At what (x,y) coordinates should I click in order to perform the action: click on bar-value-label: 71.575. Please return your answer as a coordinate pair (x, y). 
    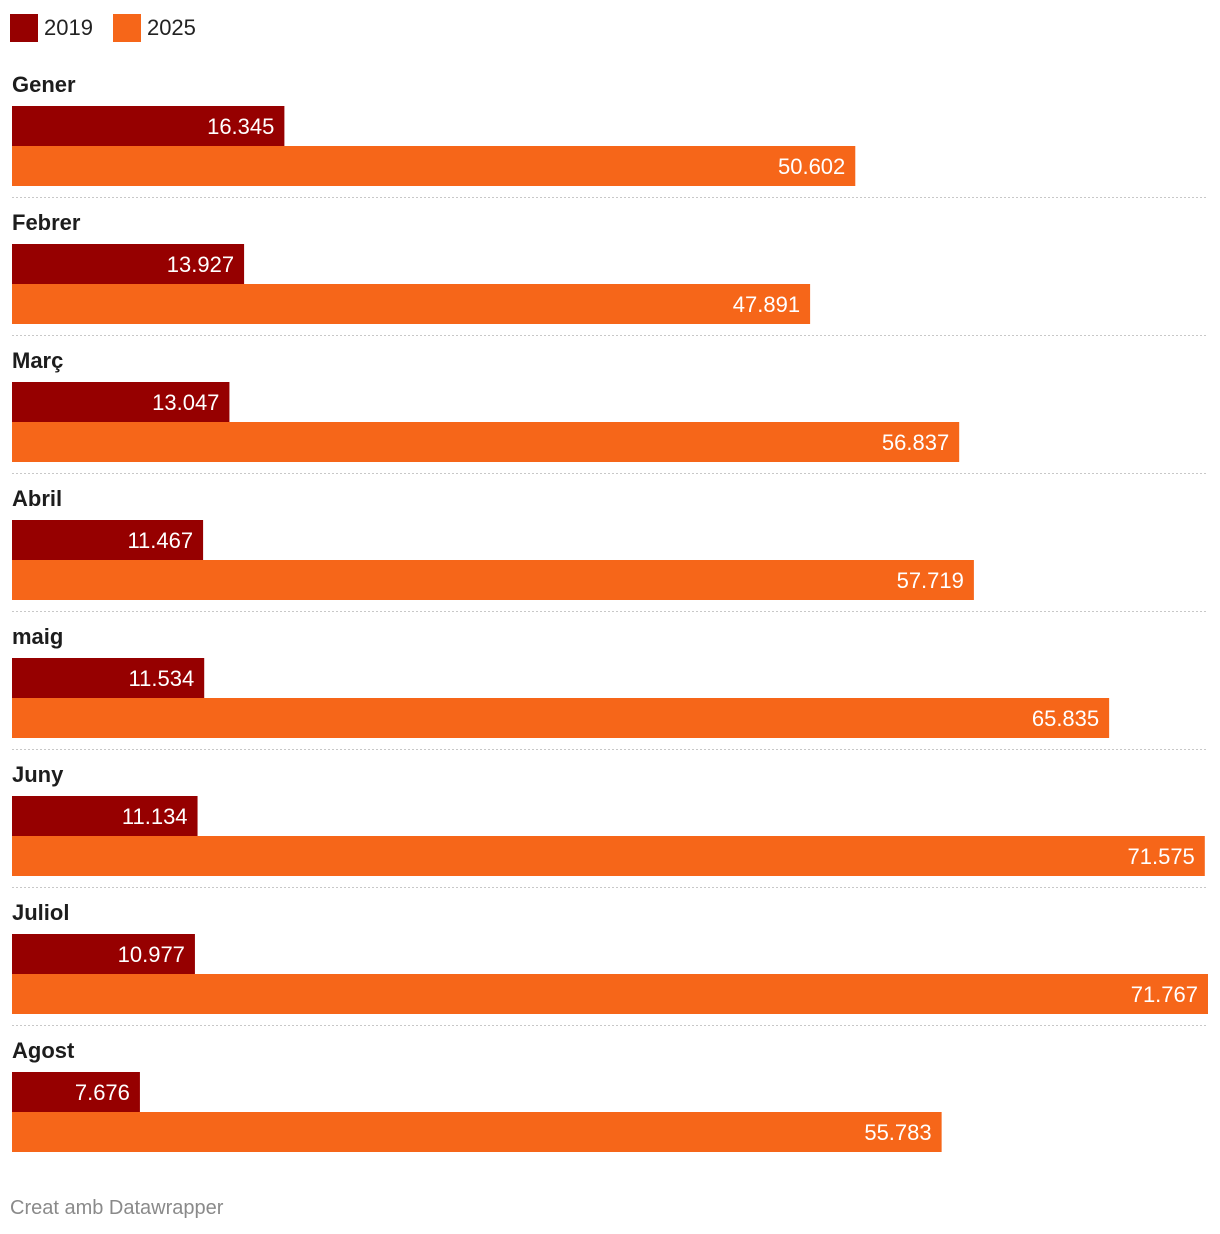
    Looking at the image, I should click on (1161, 856).